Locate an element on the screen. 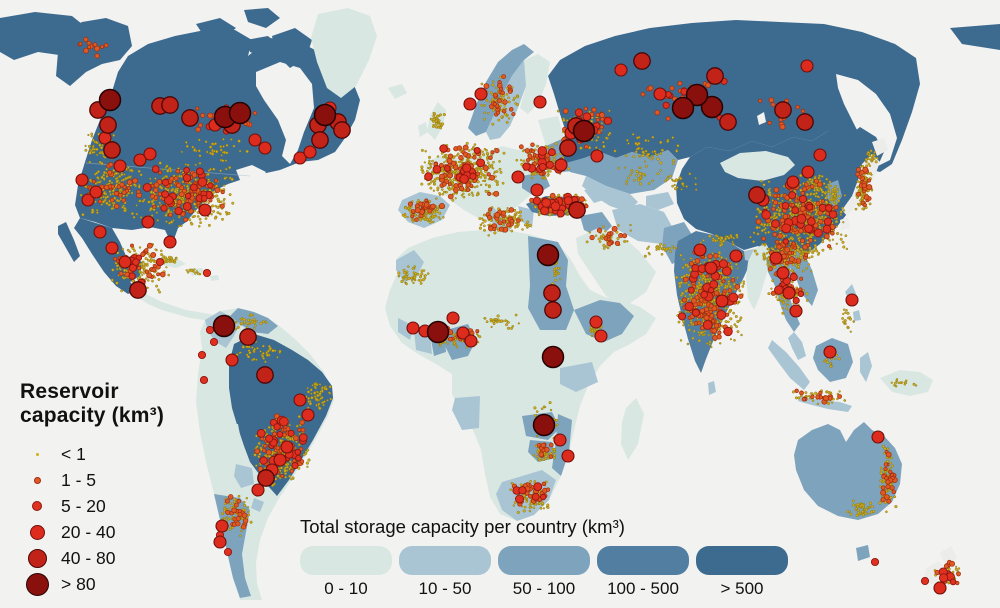  country-uk-ireland is located at coordinates (432, 121).